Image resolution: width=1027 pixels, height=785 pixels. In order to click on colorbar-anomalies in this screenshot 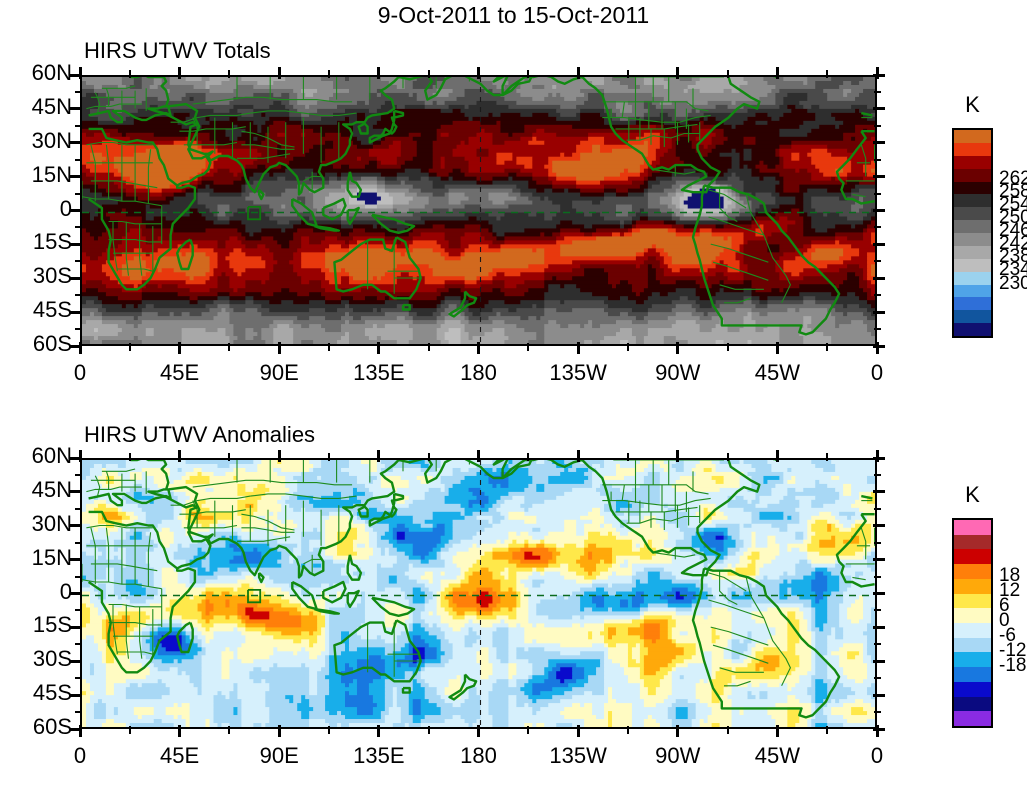, I will do `click(972, 623)`.